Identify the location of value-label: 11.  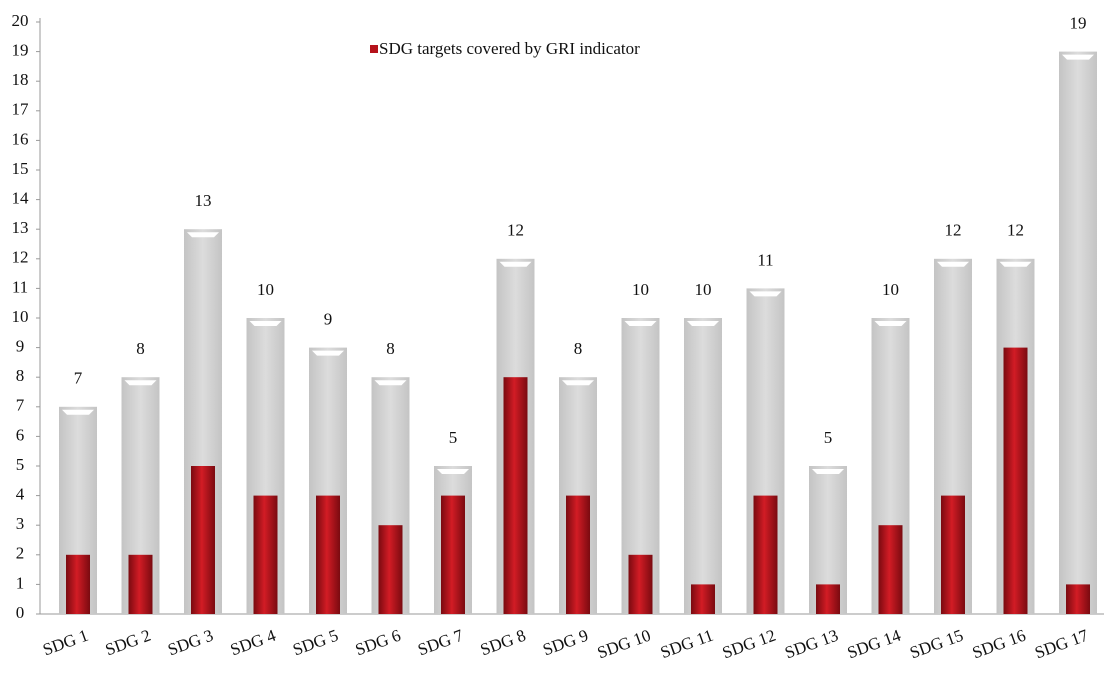
(765, 259).